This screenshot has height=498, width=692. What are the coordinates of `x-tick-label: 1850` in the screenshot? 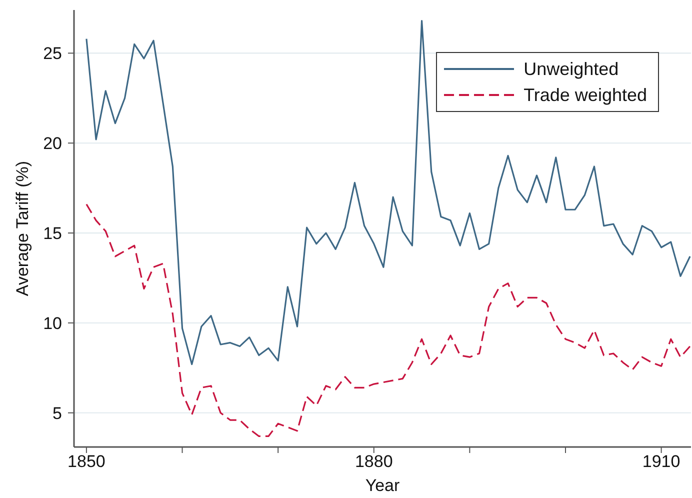 It's located at (87, 462).